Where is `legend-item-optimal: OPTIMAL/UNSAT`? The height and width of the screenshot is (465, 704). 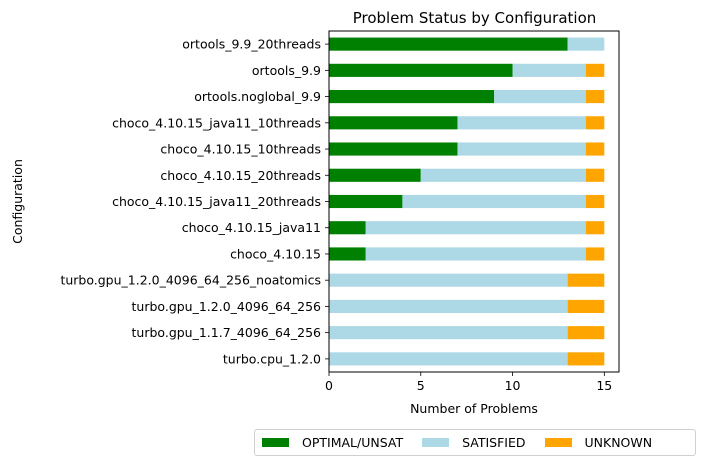
legend-item-optimal: OPTIMAL/UNSAT is located at coordinates (332, 442).